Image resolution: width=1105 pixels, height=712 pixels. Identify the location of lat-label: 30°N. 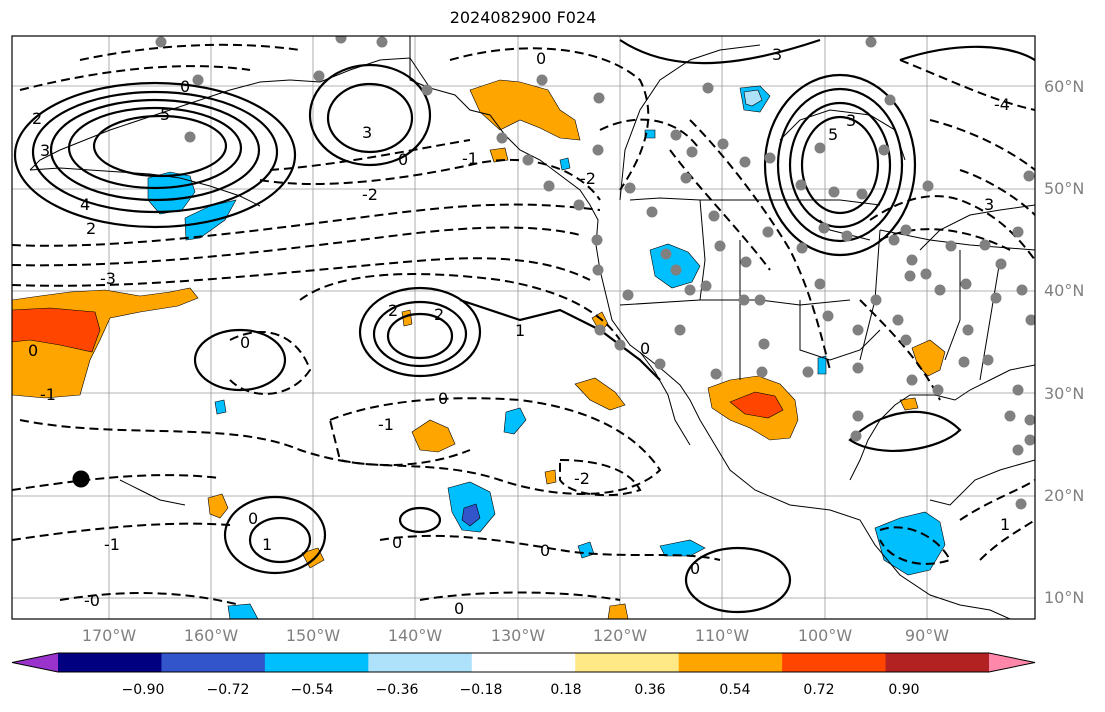
(1064, 393).